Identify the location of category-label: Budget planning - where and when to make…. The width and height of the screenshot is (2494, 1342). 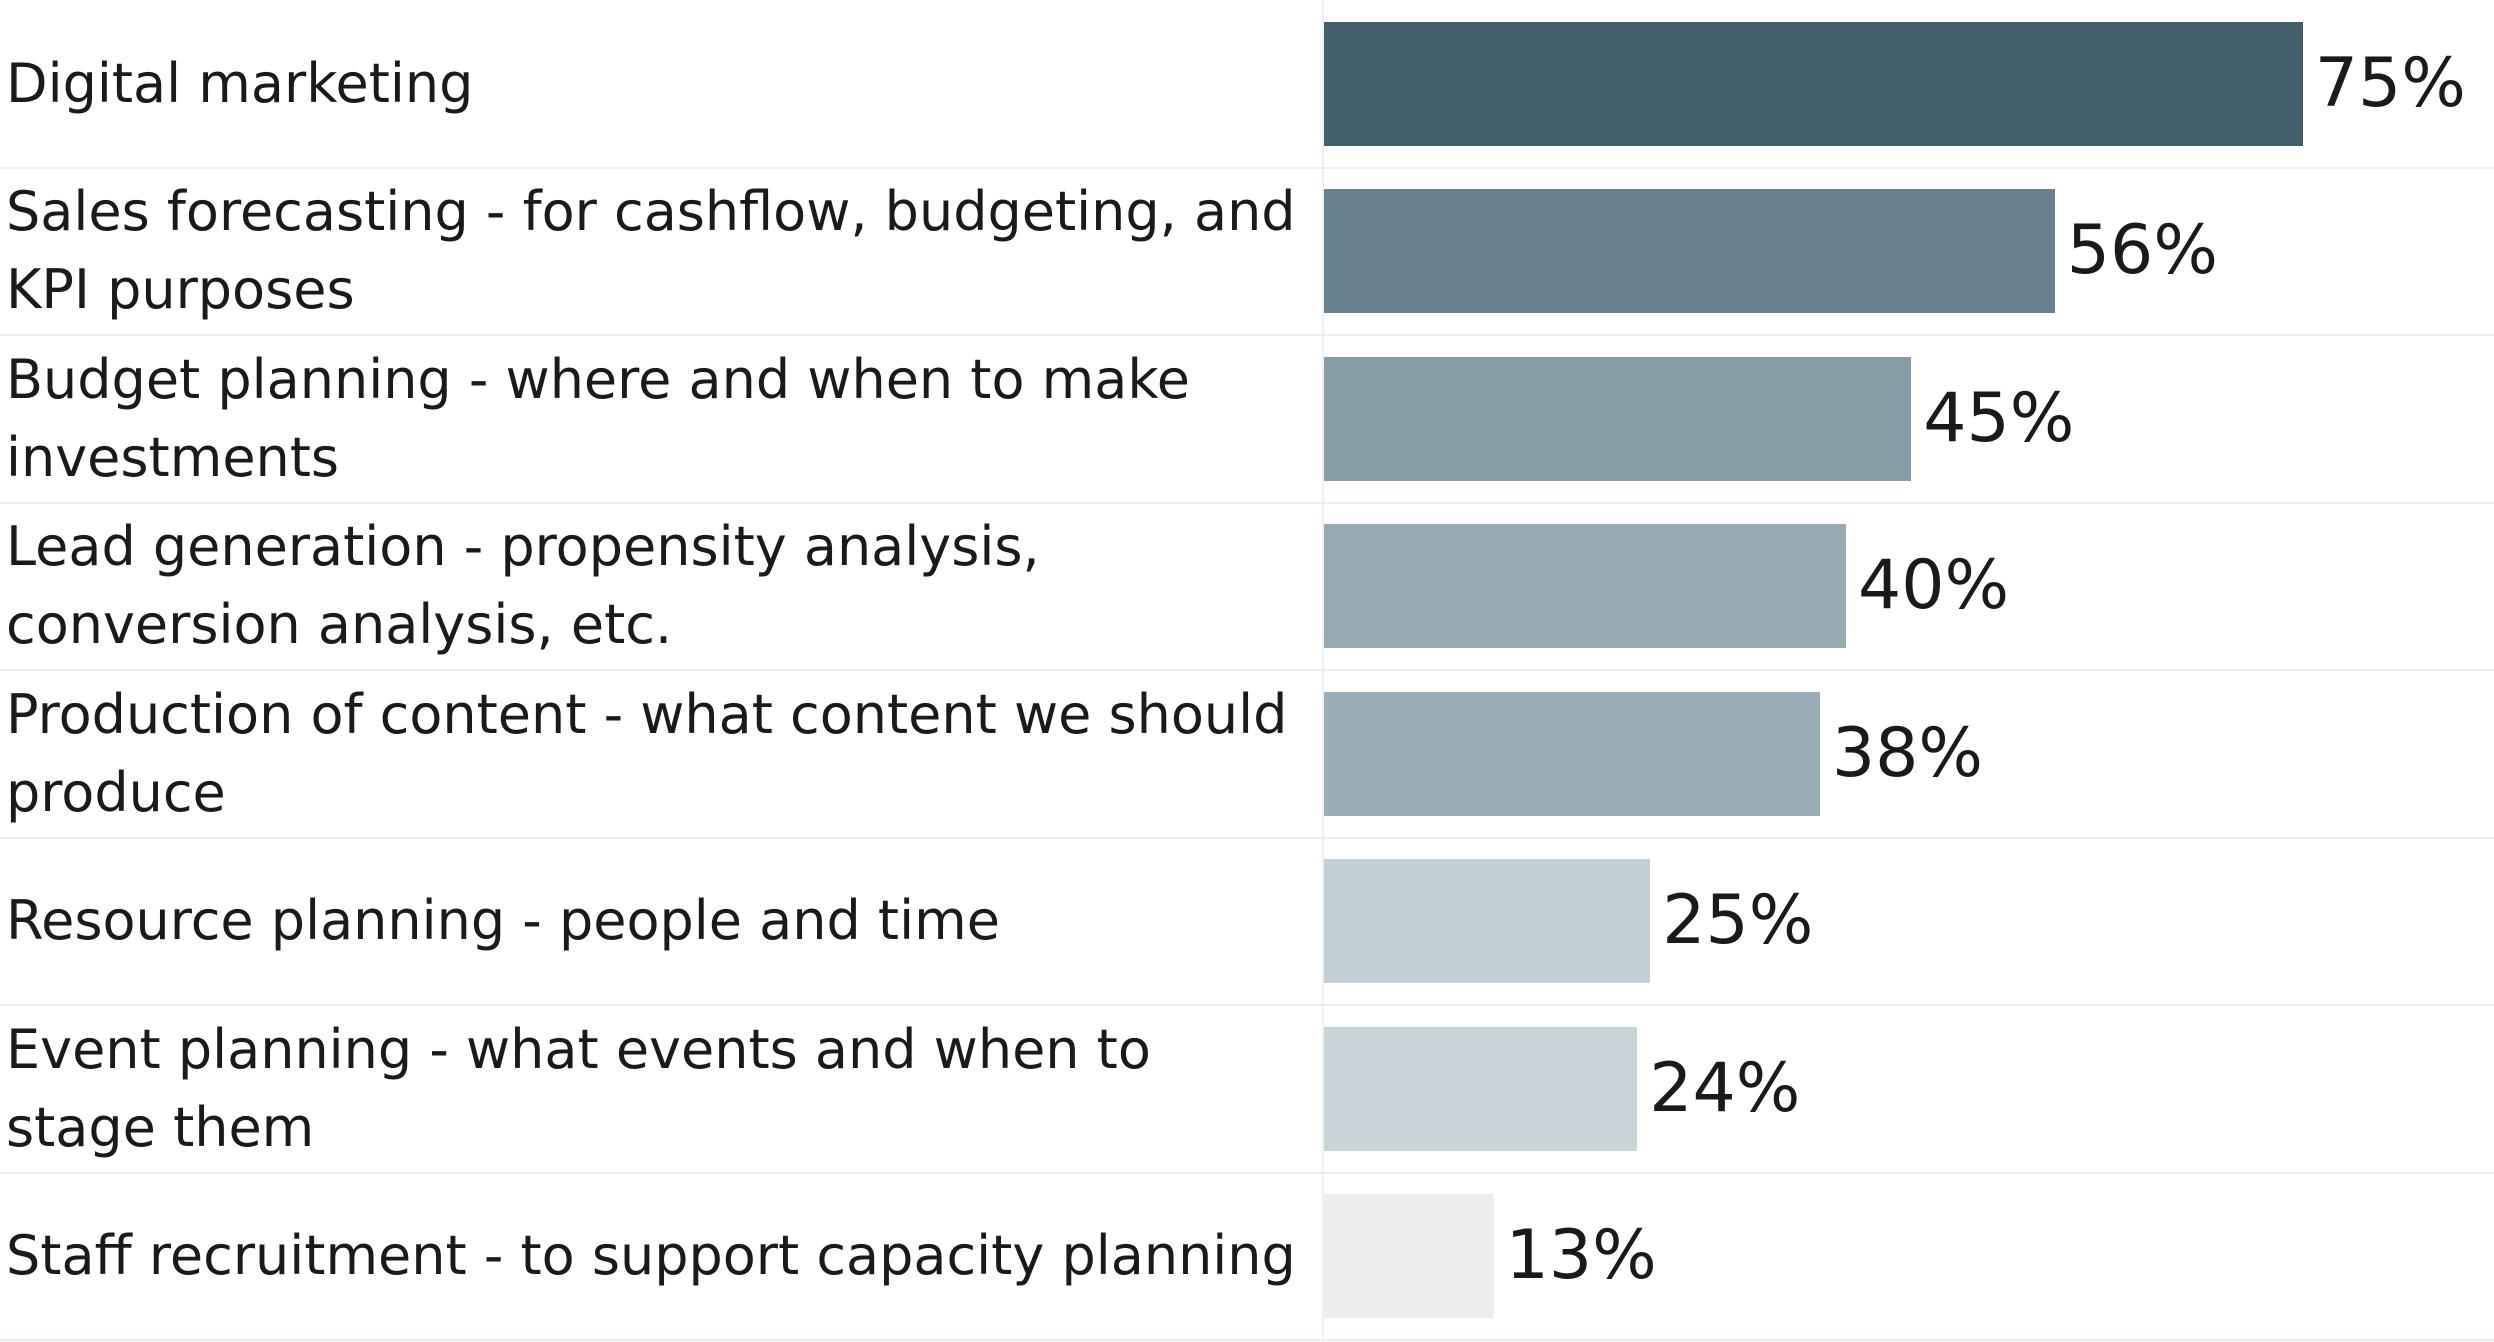
(598, 418).